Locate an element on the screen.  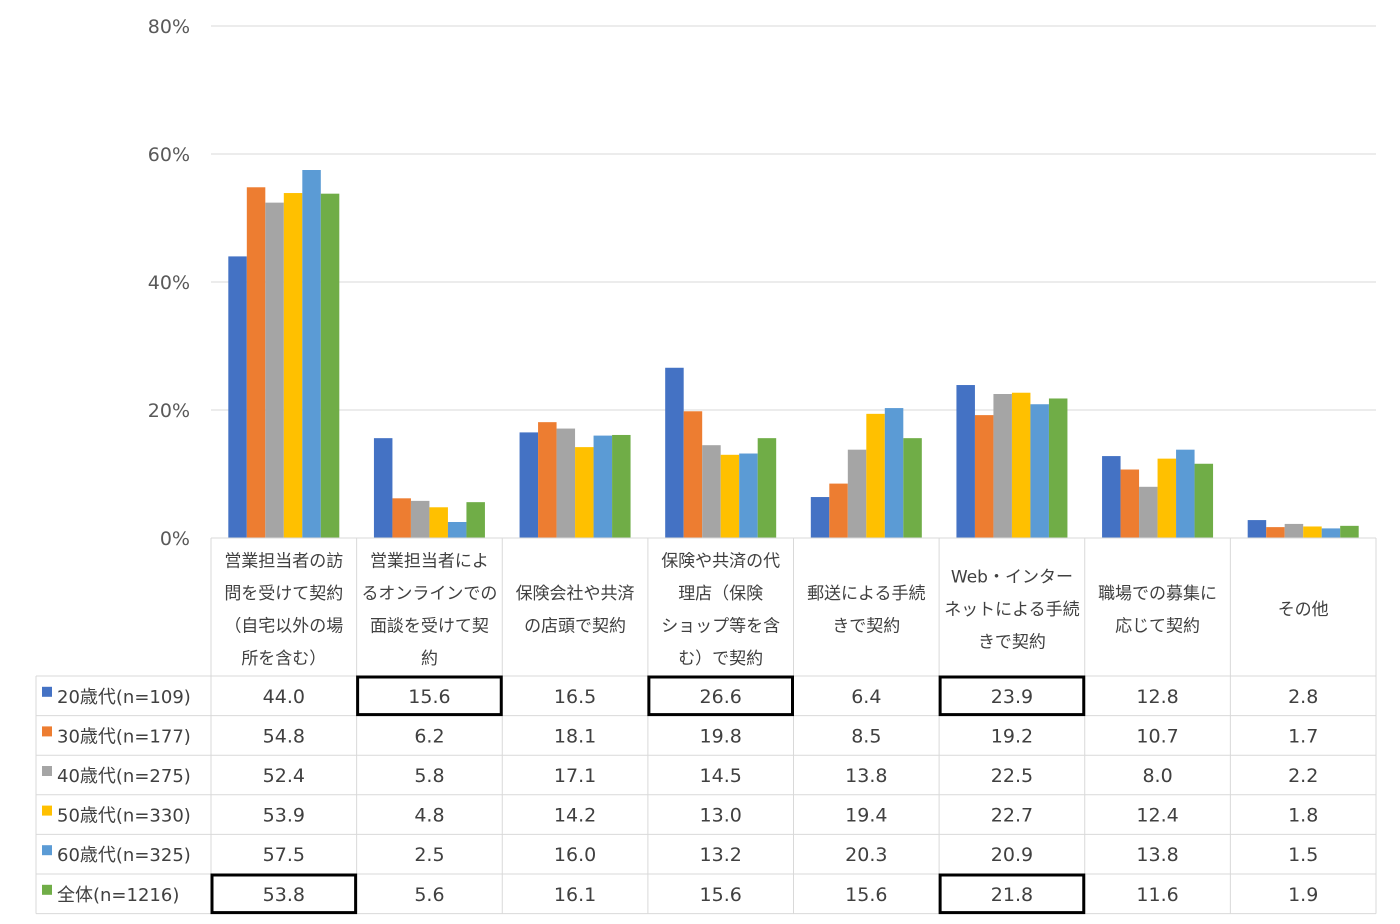
category-label: Web・インター is located at coordinates (1012, 578).